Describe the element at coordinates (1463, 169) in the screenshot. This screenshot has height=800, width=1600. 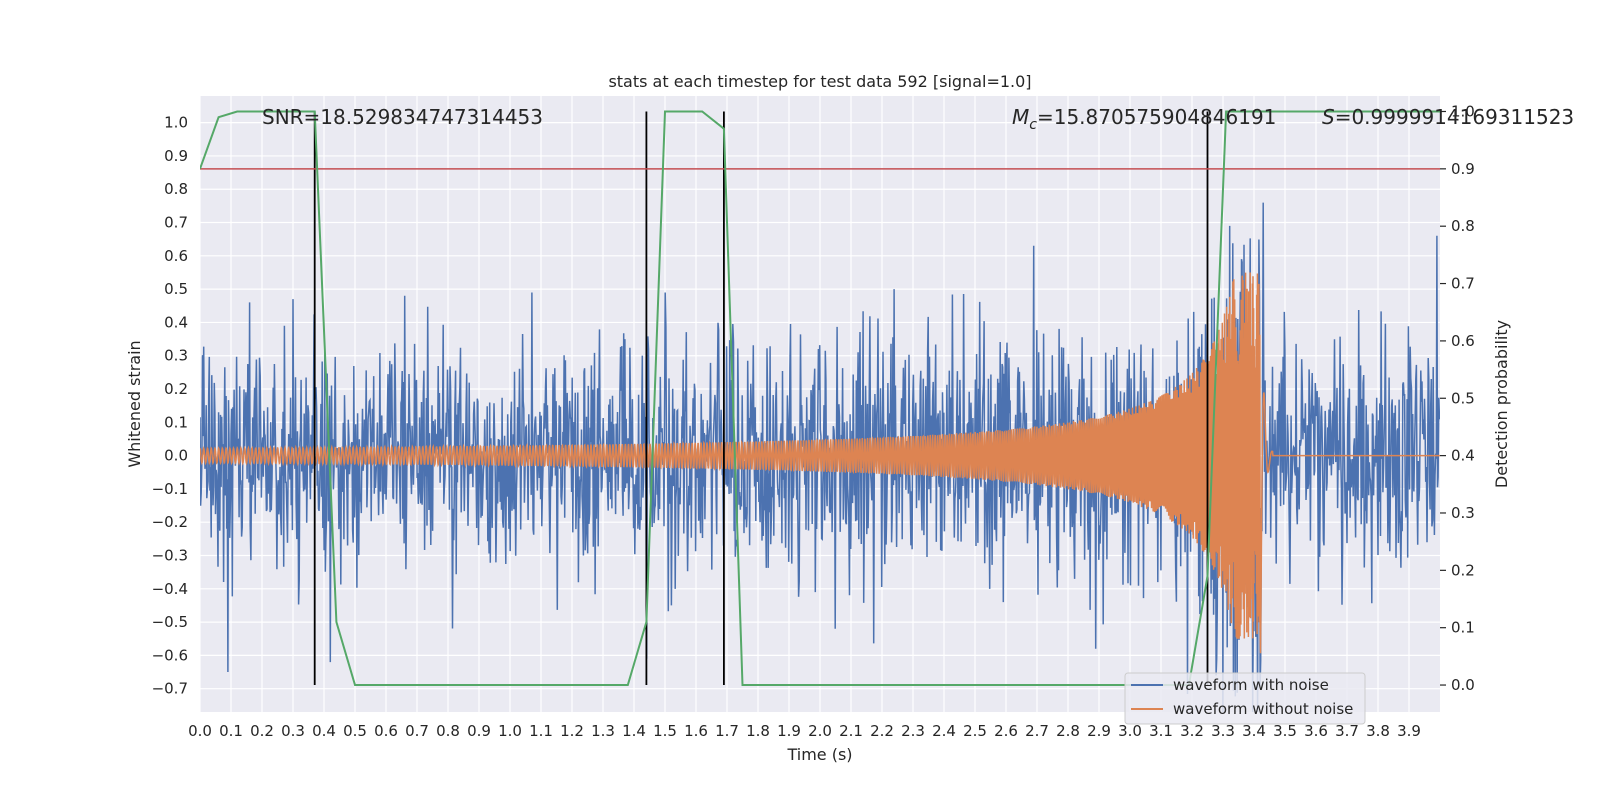
I see `y-right-tick-label: 0.9` at that location.